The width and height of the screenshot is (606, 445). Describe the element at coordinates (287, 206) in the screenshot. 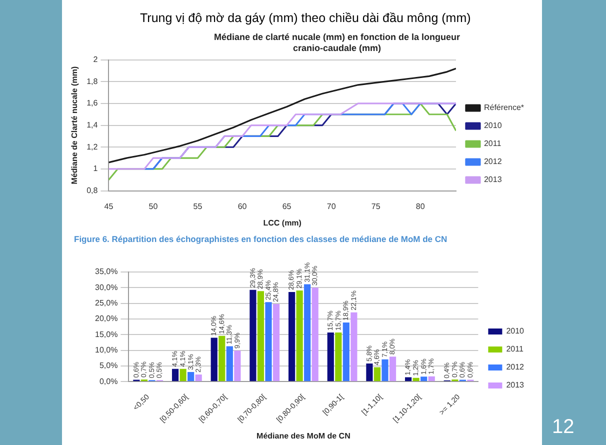

I see `x-tick-label: 65` at that location.